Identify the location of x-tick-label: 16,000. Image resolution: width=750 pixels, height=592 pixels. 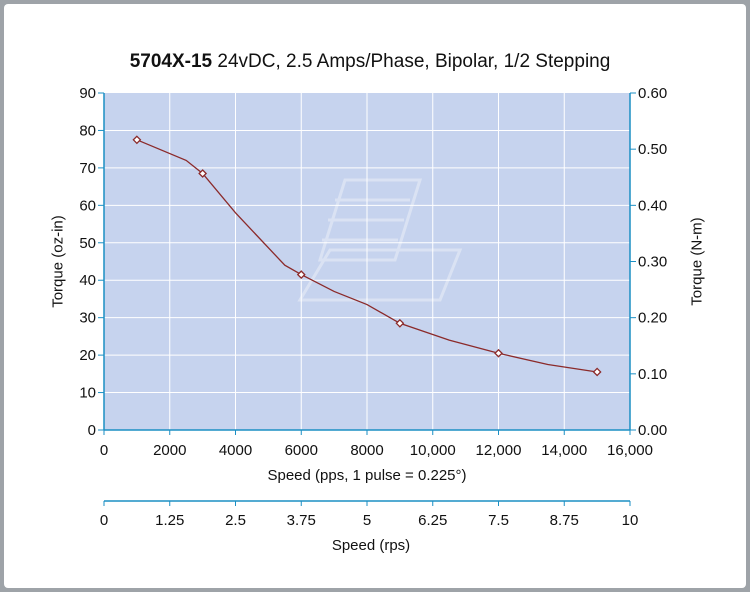
(630, 450).